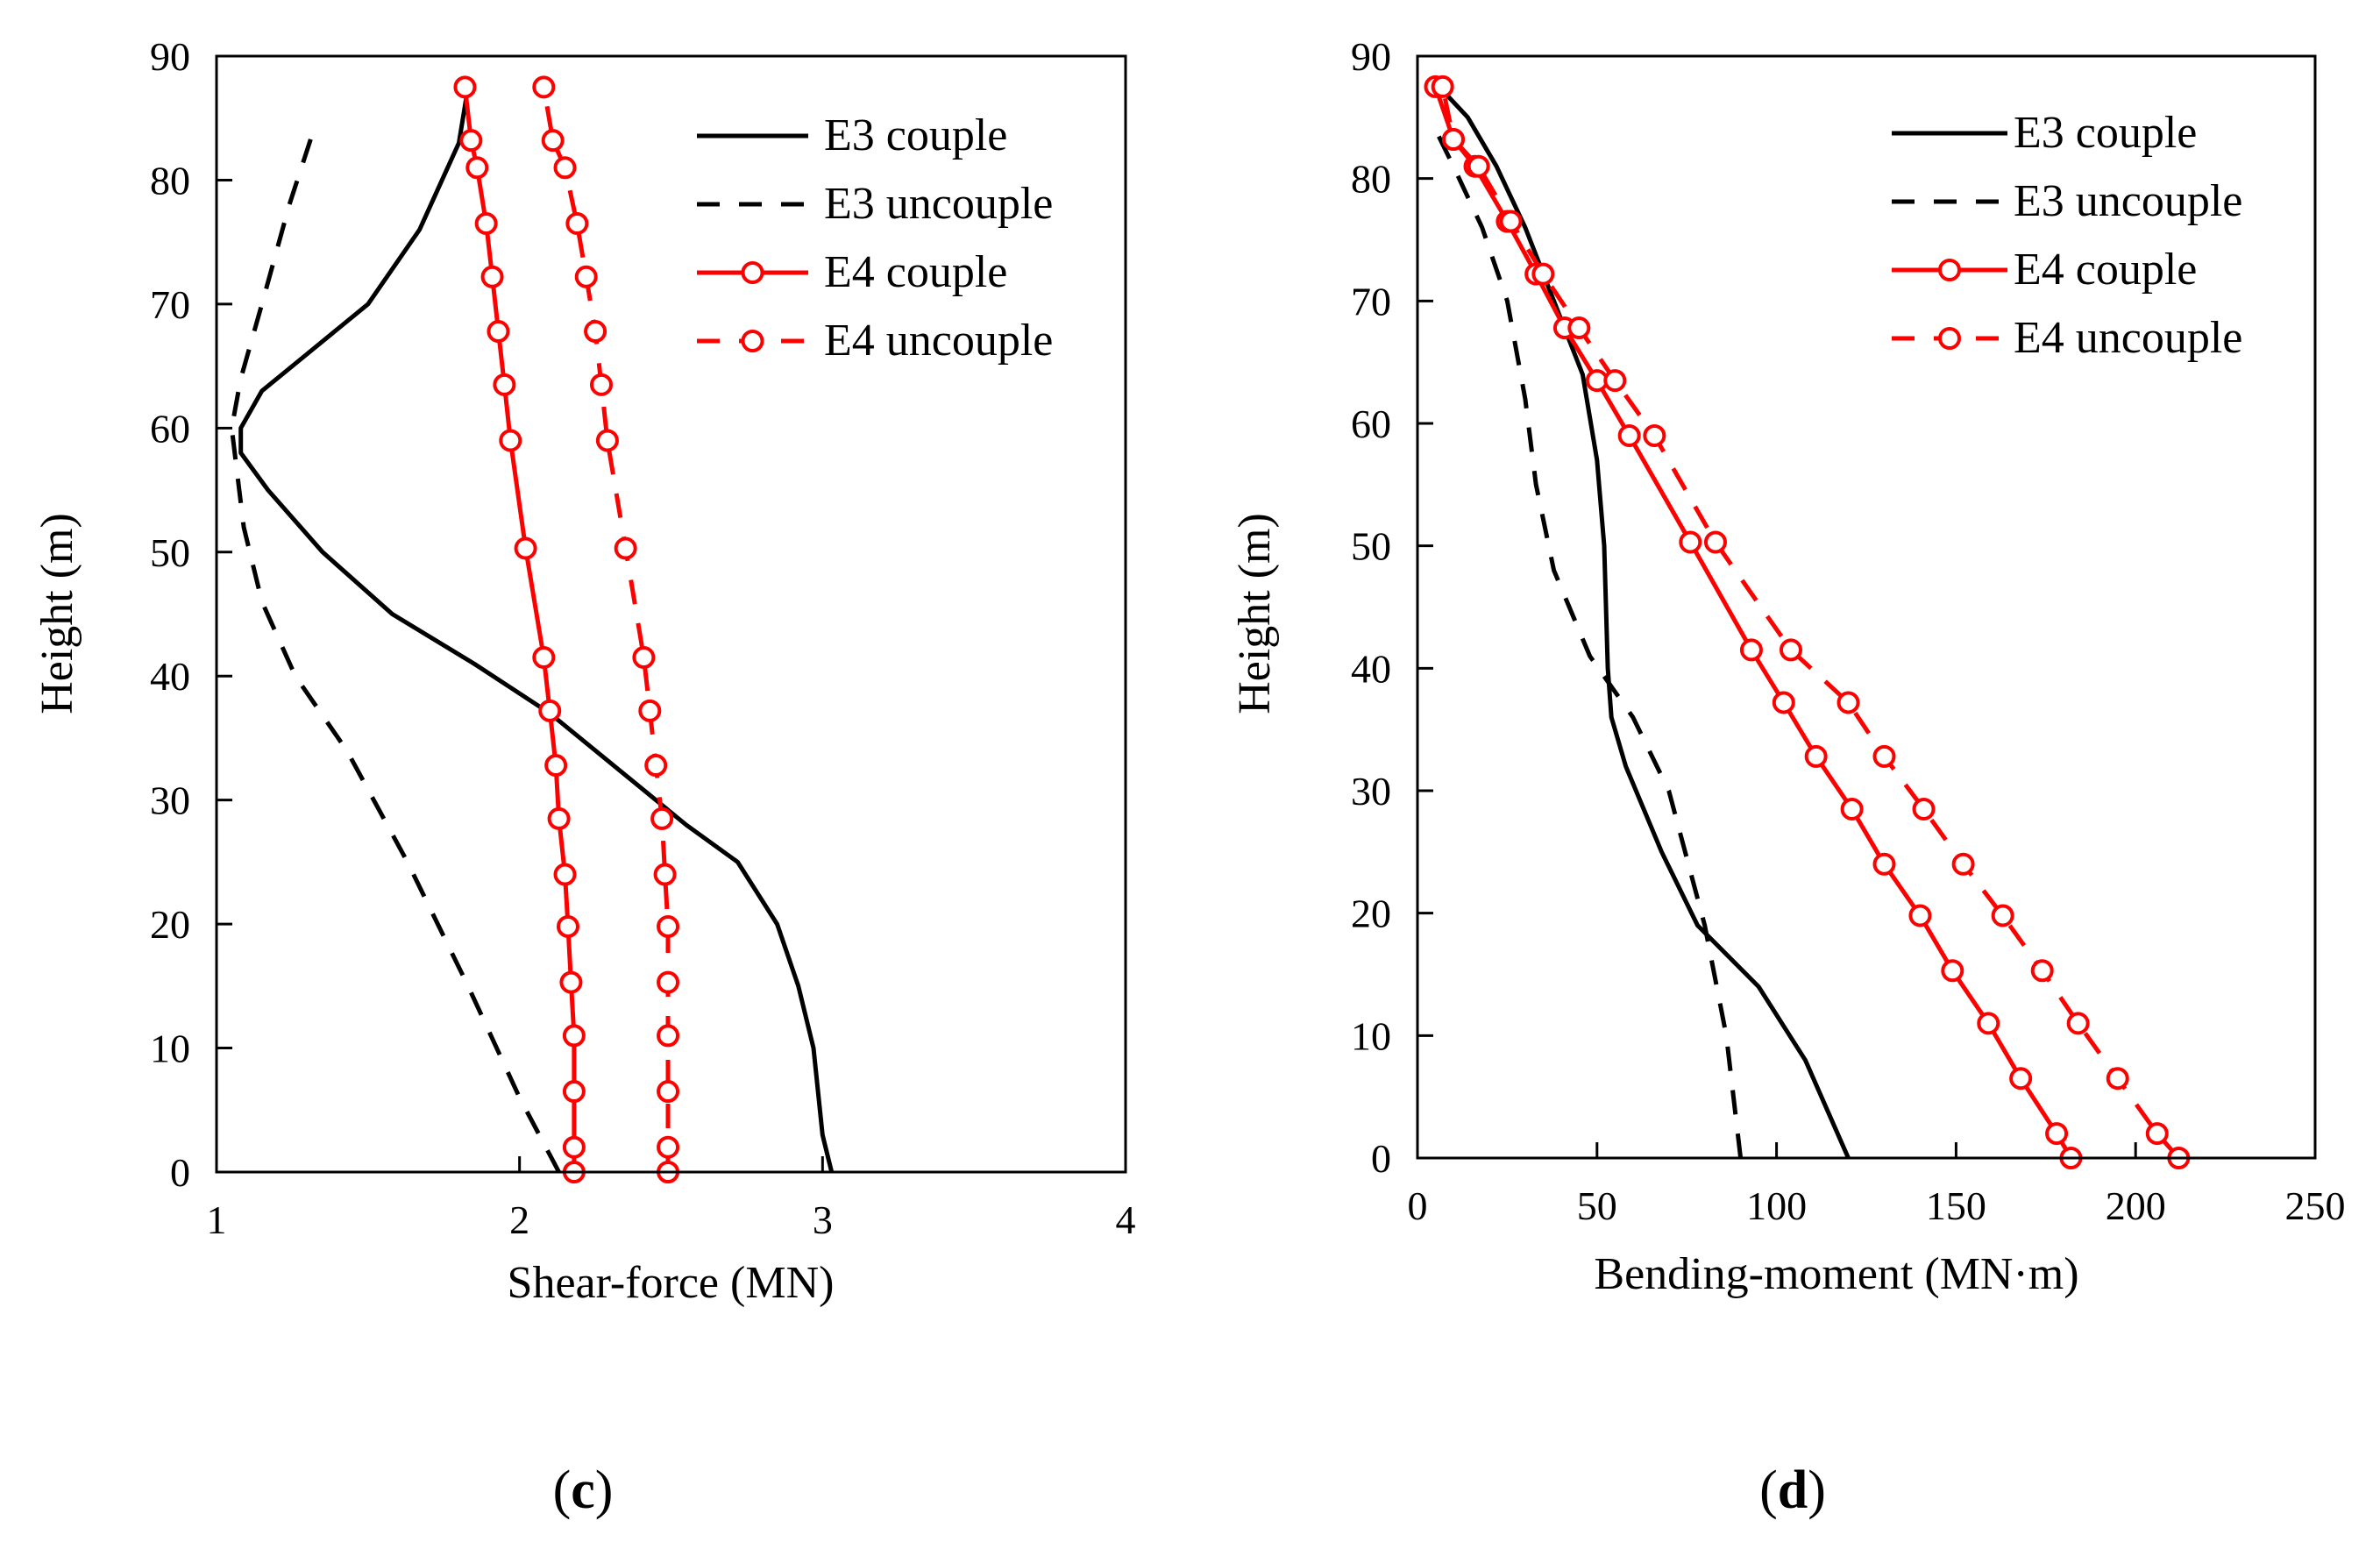 The height and width of the screenshot is (1556, 2380). I want to click on panel-d-y-tick-label: 70, so click(1371, 301).